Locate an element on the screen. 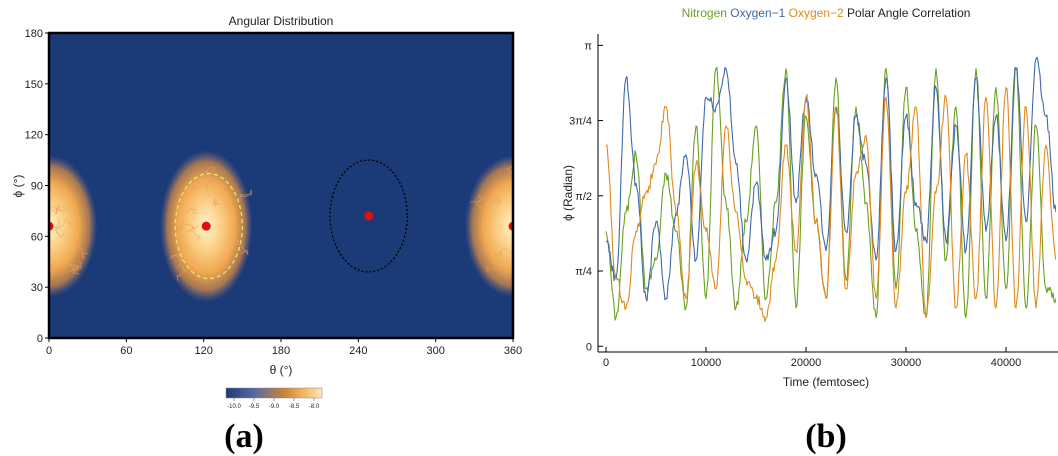  colorbar-tick-label: -8.0 is located at coordinates (314, 407).